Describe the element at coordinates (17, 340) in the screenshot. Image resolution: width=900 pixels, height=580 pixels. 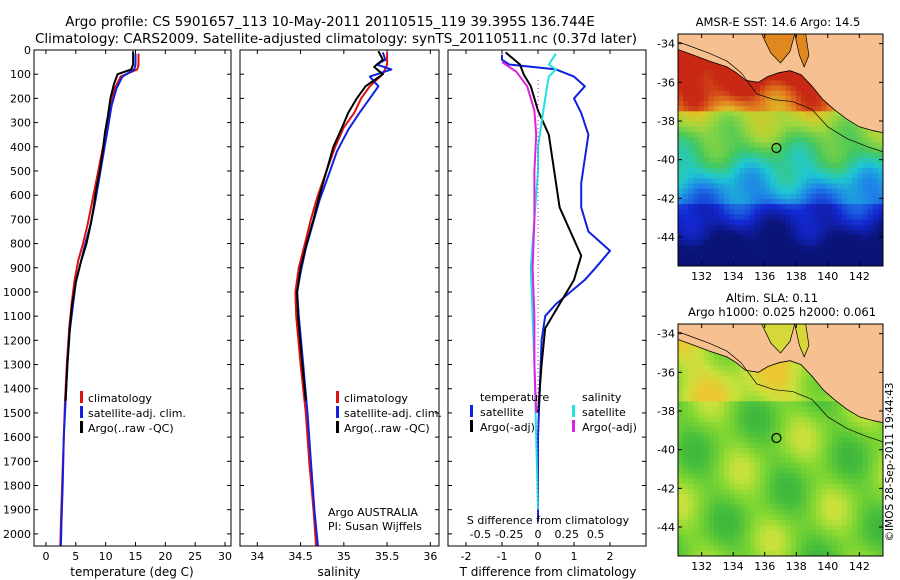
I see `y-tick-label: 1200` at that location.